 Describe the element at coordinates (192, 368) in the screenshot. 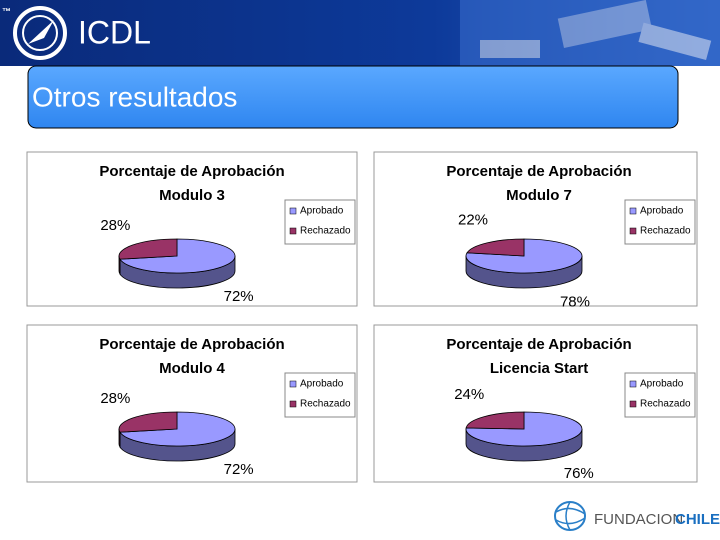

I see `chart-subtitle: Modulo 4` at that location.